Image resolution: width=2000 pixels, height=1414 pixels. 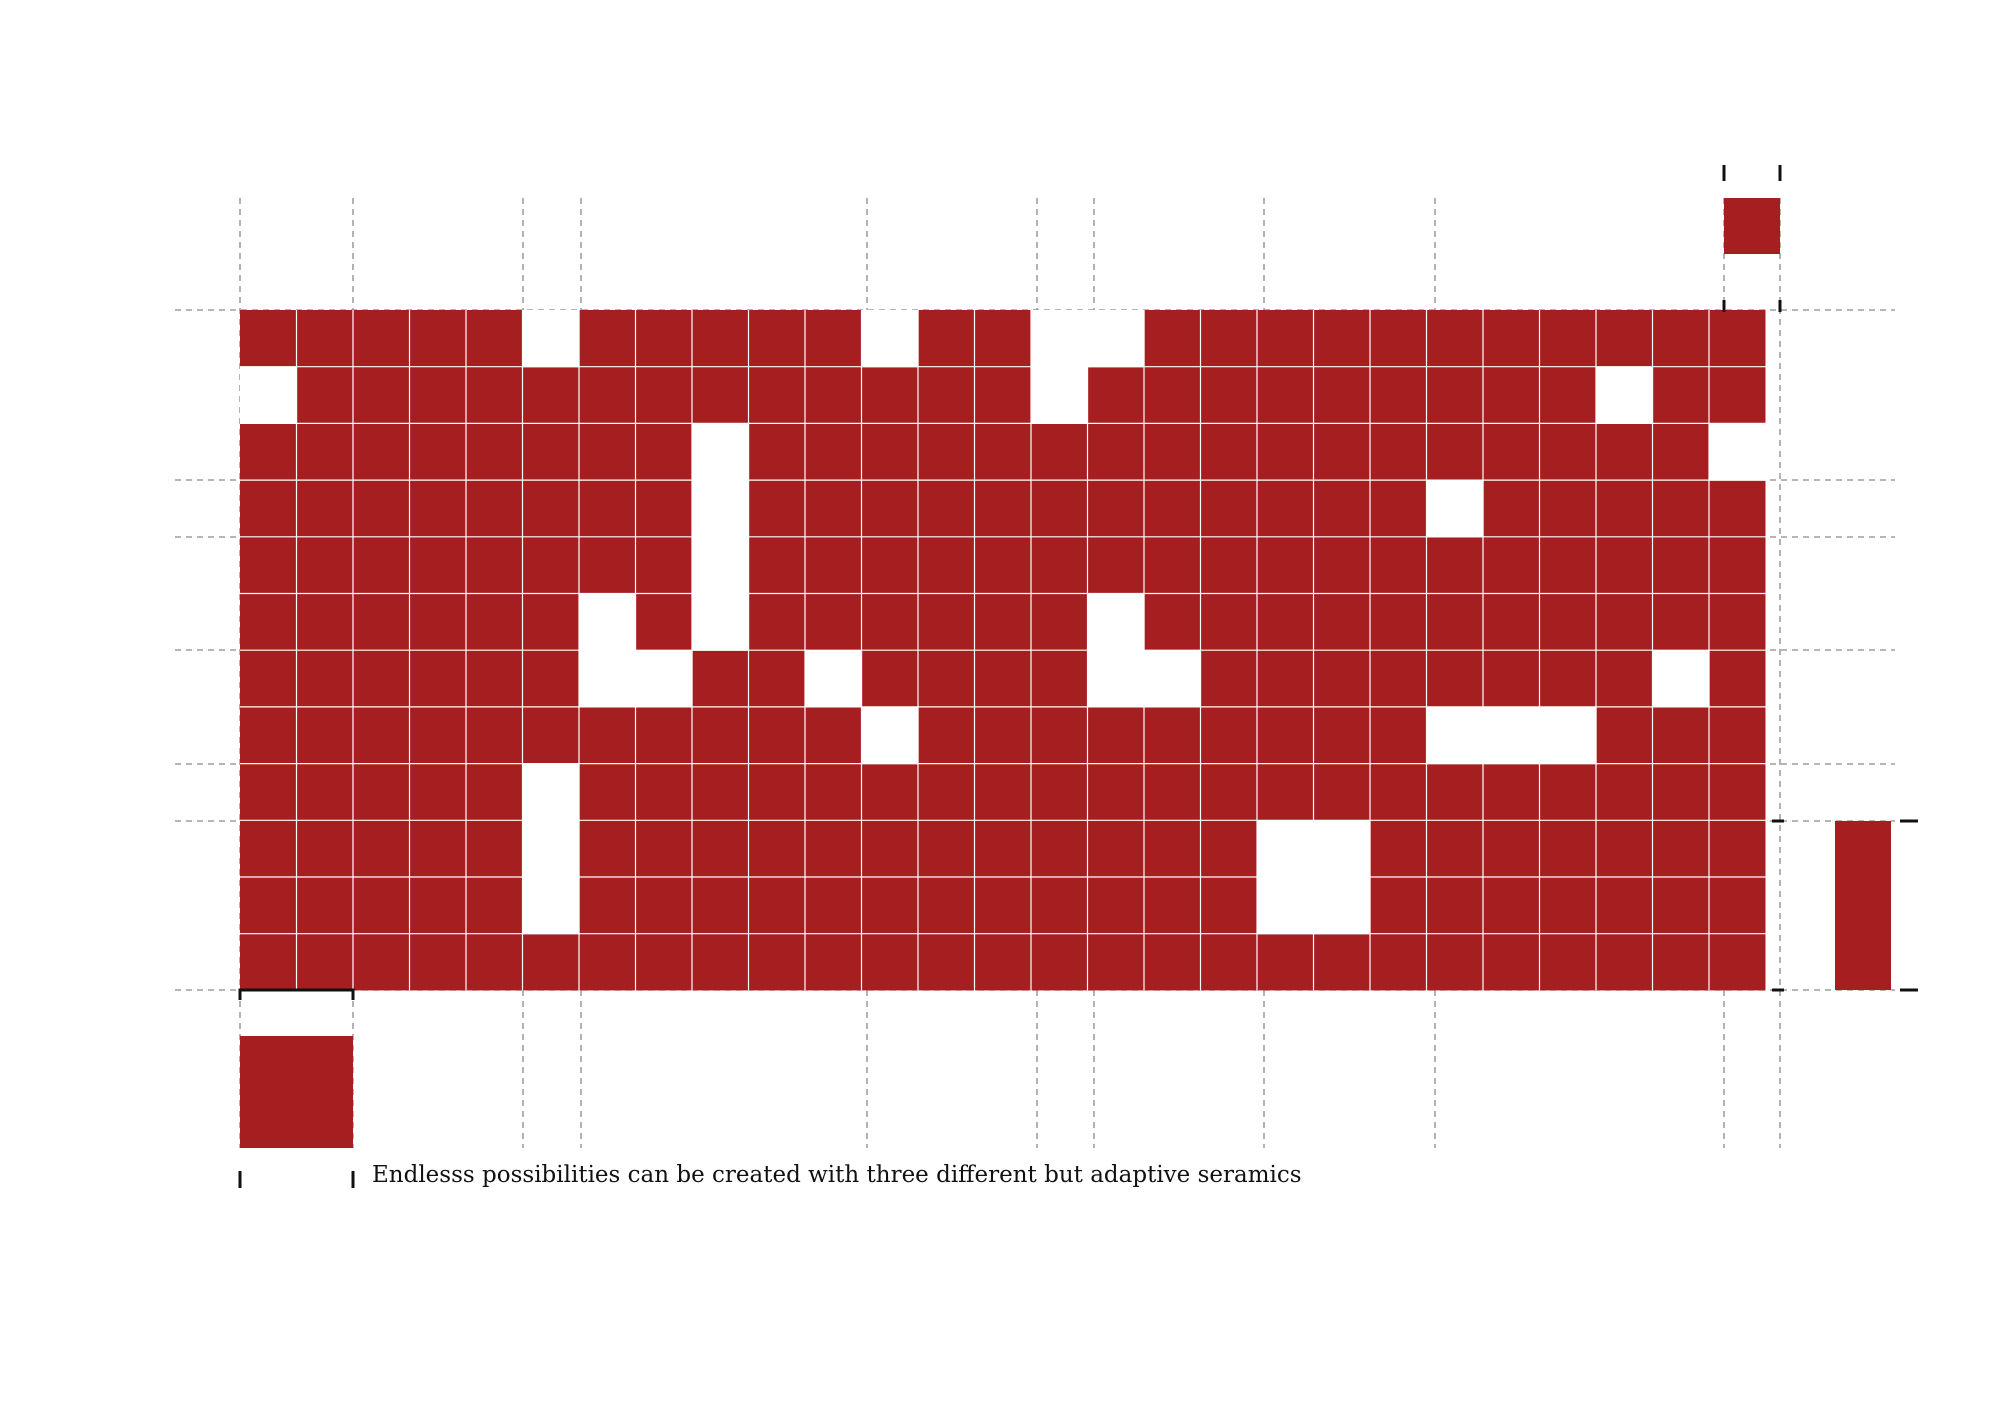 I want to click on sample-small-square-tile, so click(x=1752, y=226).